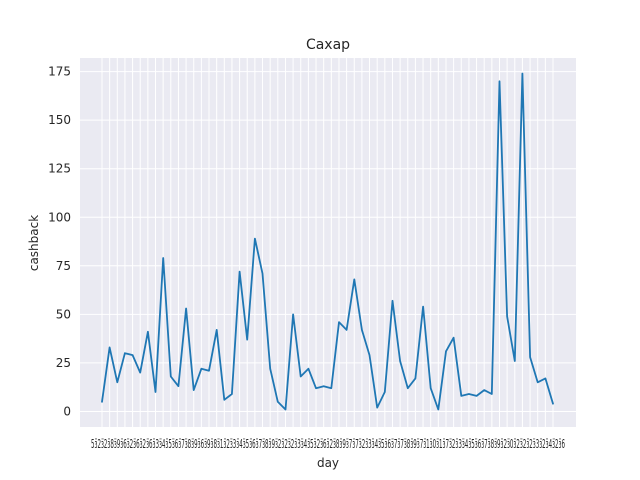  Describe the element at coordinates (63, 266) in the screenshot. I see `y-tick-label: 75` at that location.